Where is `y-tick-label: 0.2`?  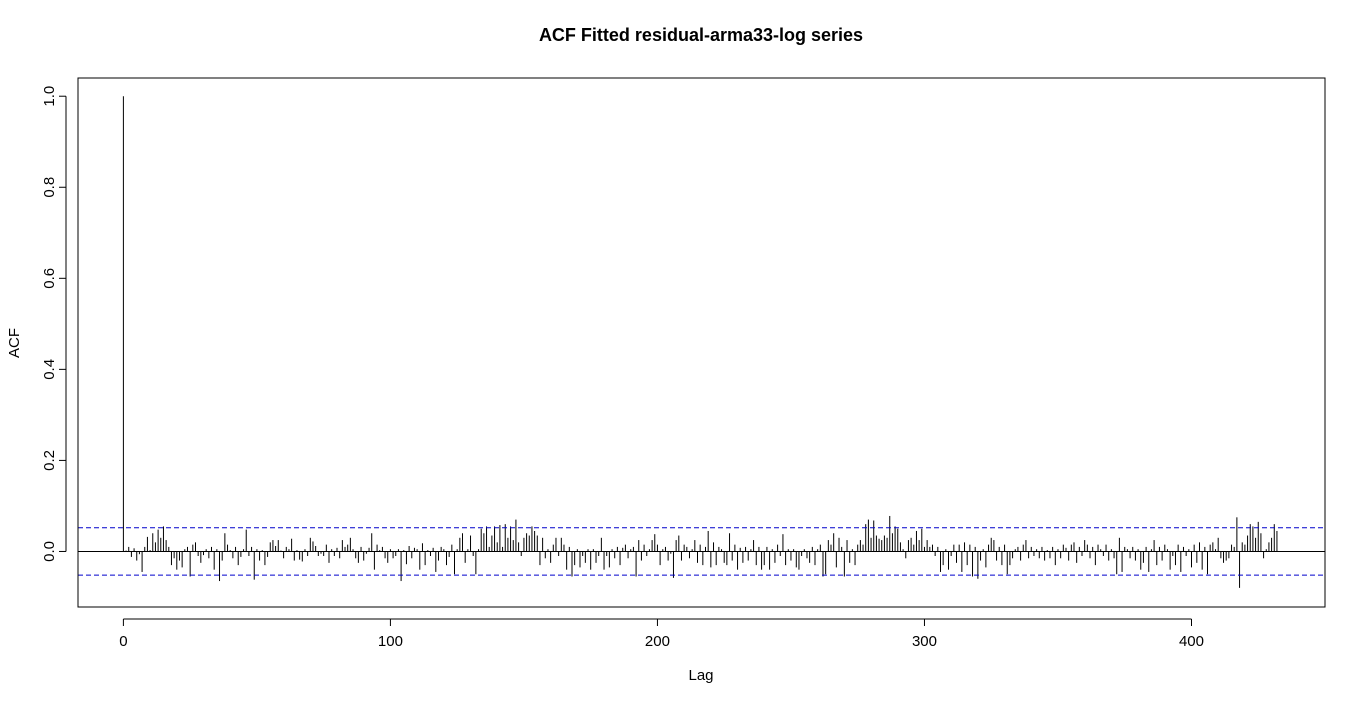
y-tick-label: 0.2 is located at coordinates (49, 460).